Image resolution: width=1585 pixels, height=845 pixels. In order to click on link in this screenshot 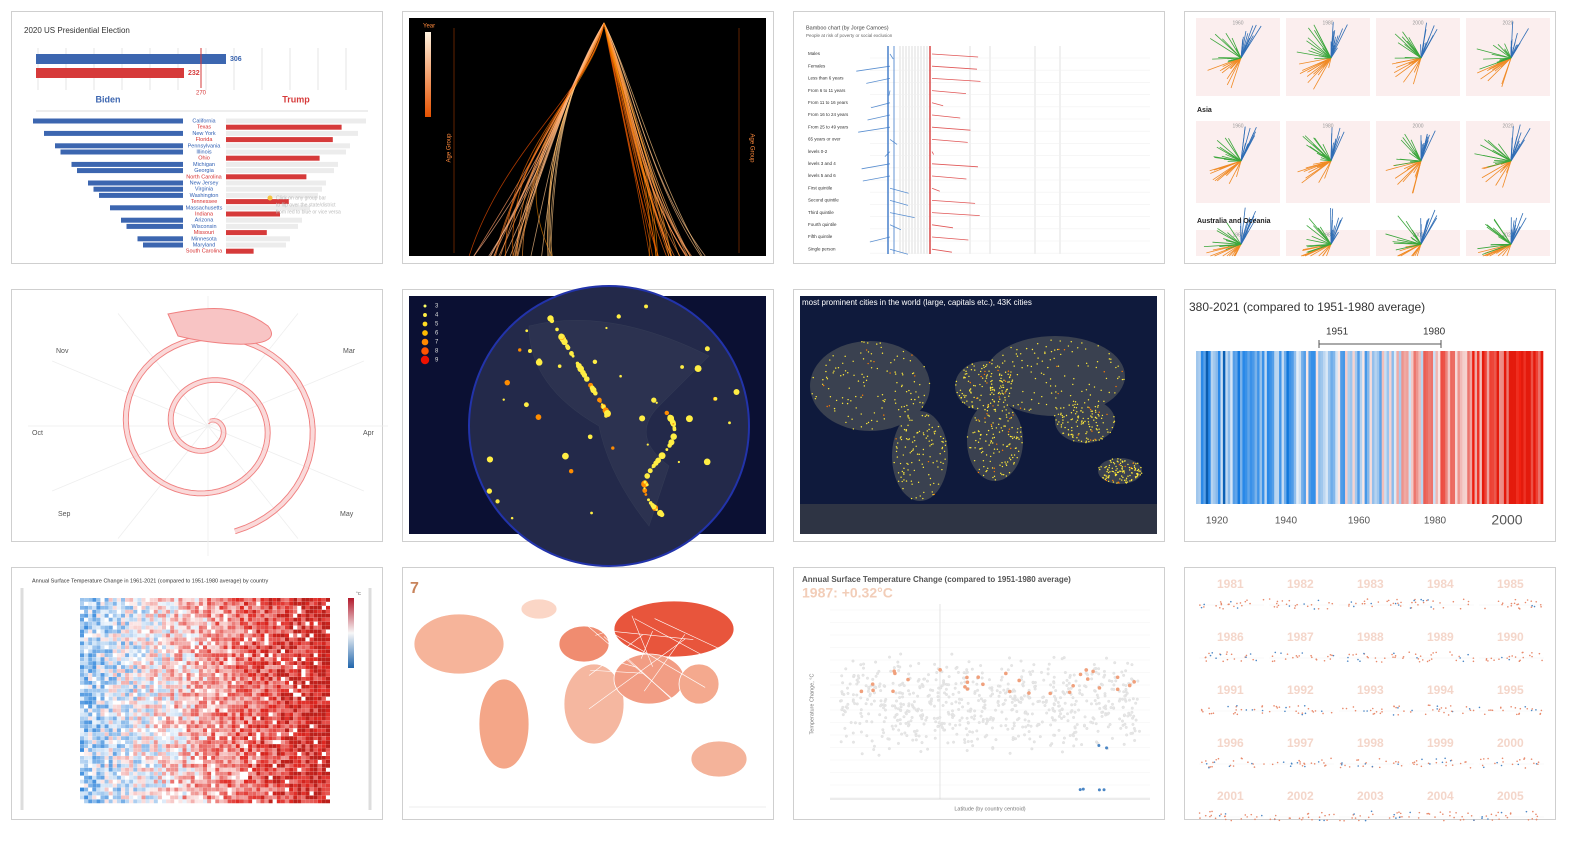, I will do `click(954, 165)`.